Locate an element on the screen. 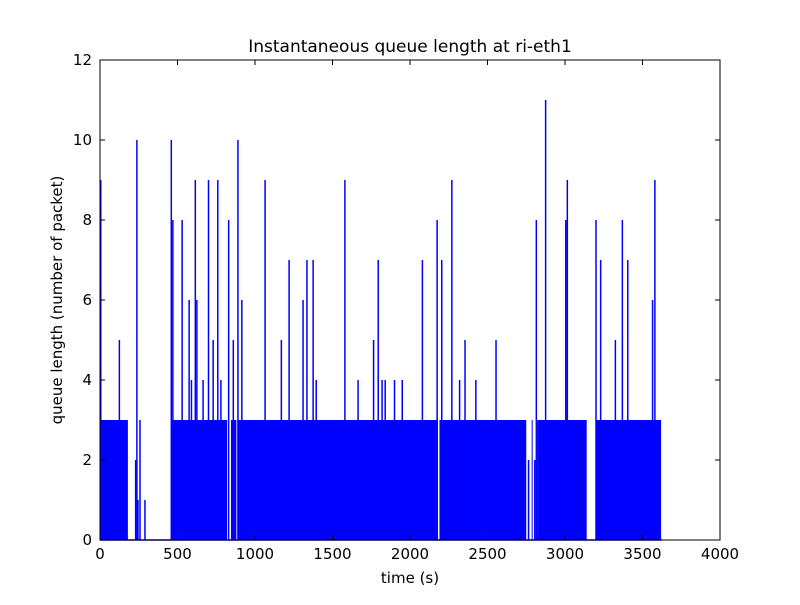 Image resolution: width=800 pixels, height=605 pixels. y-tick-label: 2 is located at coordinates (87, 460).